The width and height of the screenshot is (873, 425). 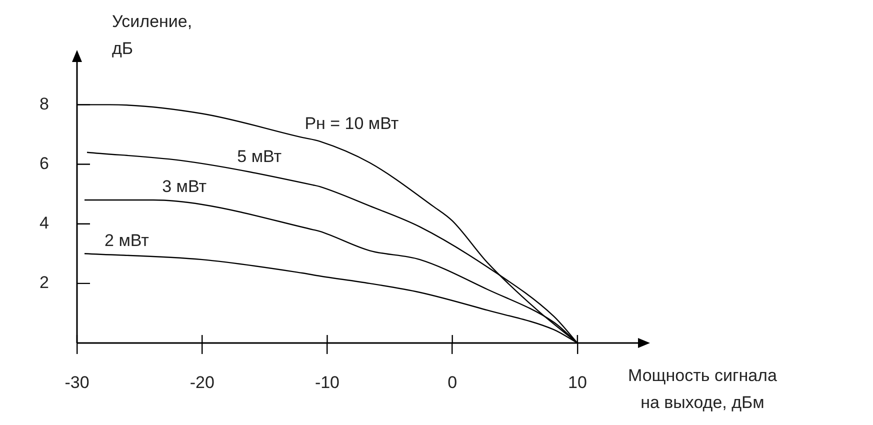 What do you see at coordinates (327, 382) in the screenshot?
I see `x-tick-label: -10` at bounding box center [327, 382].